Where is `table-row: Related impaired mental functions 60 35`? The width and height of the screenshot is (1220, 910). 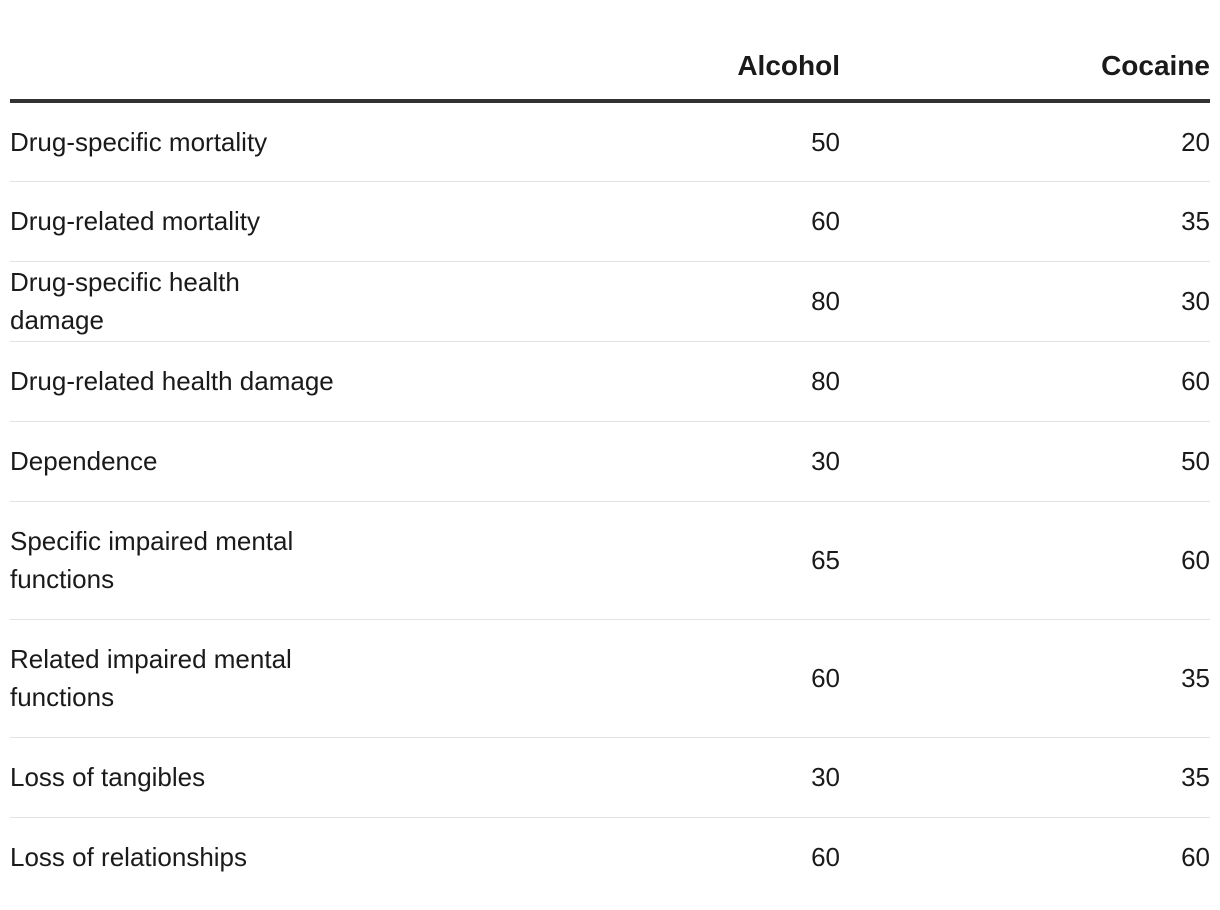
table-row: Related impaired mental functions 60 35 is located at coordinates (610, 678).